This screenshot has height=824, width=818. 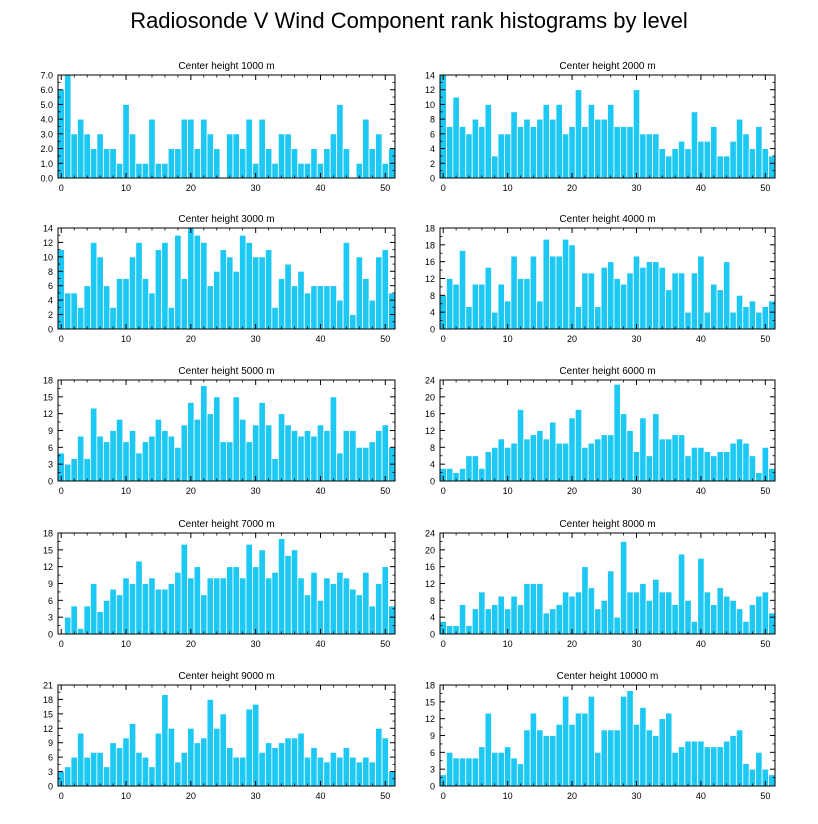 I want to click on panel-title: Center height 1000 m, so click(x=226, y=66).